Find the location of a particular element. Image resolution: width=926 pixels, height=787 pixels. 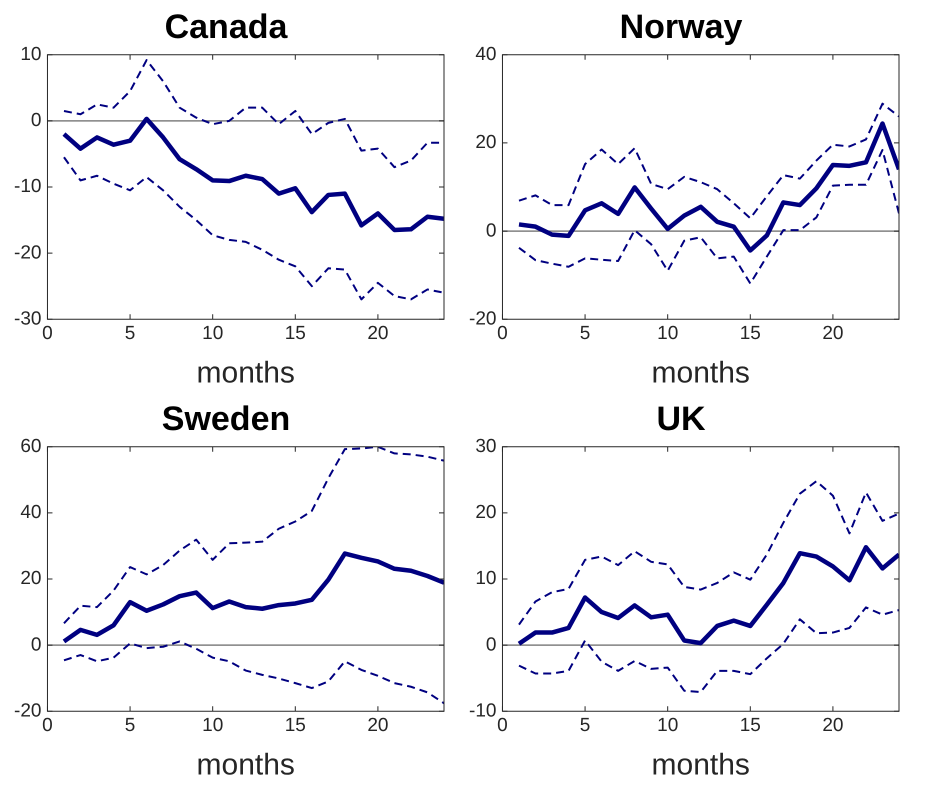

chart-title: UK is located at coordinates (681, 419).